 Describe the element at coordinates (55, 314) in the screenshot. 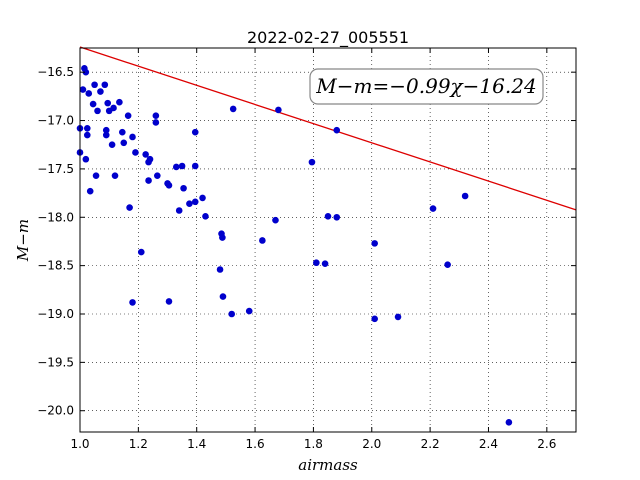

I see `y-tick-label: −19.0` at that location.